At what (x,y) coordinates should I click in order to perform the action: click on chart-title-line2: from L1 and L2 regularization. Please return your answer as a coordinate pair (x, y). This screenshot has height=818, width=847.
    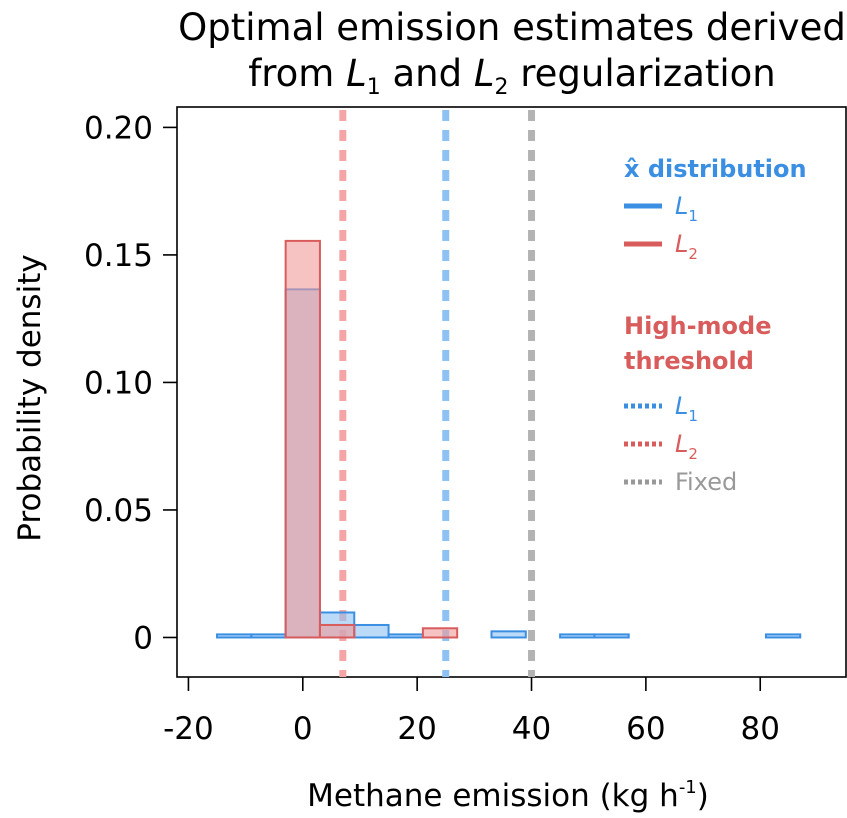
    Looking at the image, I should click on (512, 76).